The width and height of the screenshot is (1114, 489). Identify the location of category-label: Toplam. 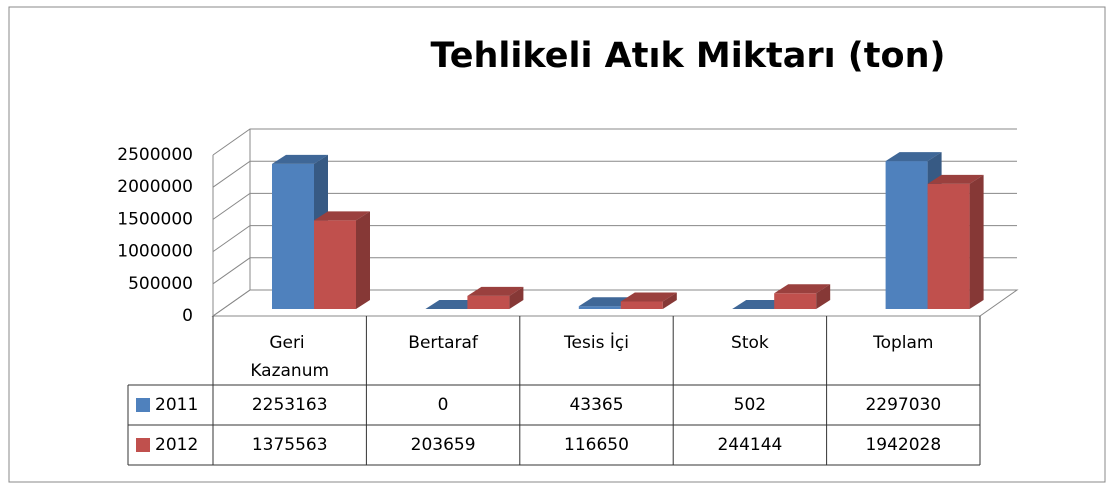
(902, 343).